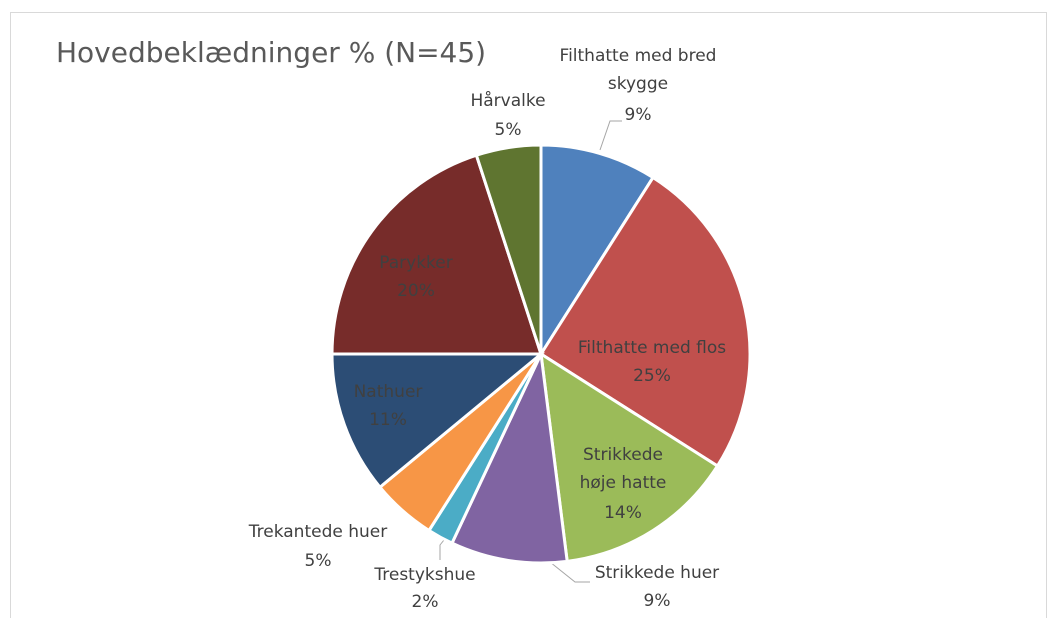  Describe the element at coordinates (388, 392) in the screenshot. I see `category-label: Nathuer` at that location.